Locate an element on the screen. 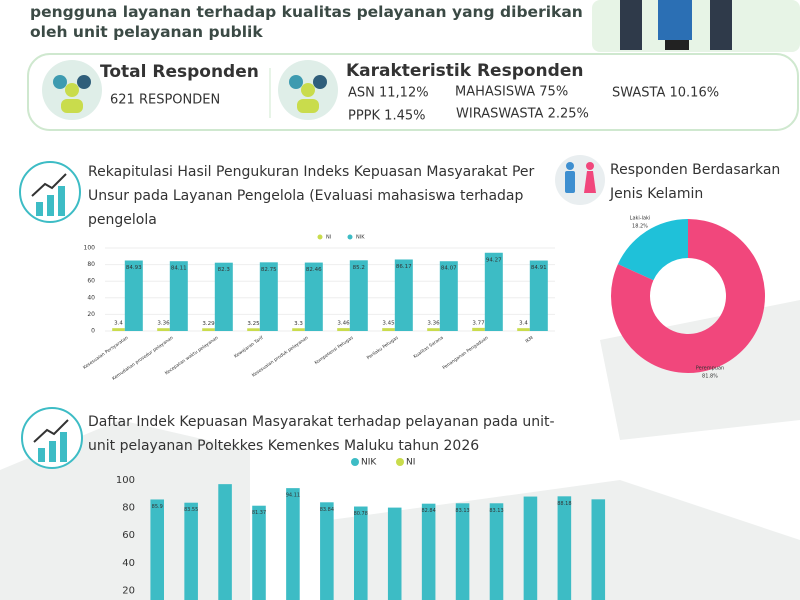  value-label: 80.78 is located at coordinates (361, 514).